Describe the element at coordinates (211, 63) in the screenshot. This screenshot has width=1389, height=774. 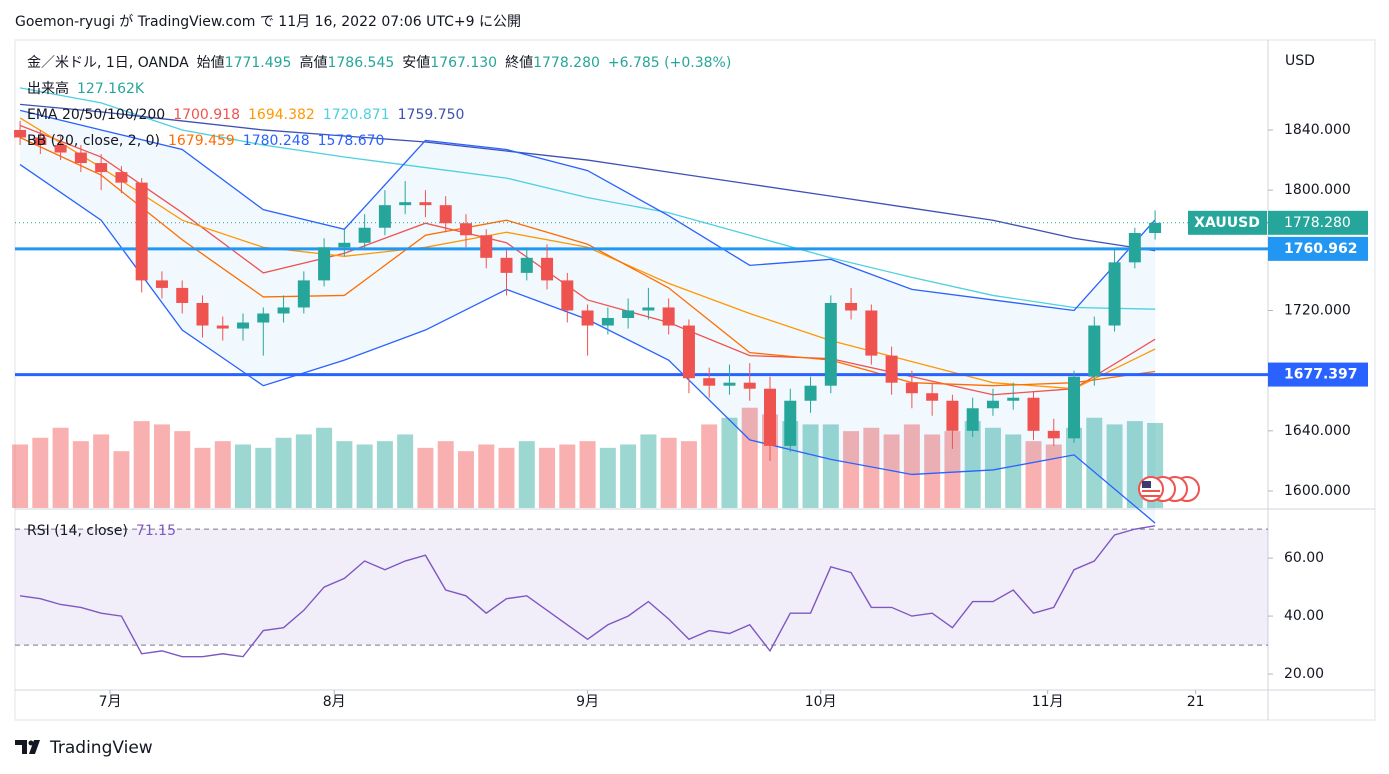
I see `label: 始値` at that location.